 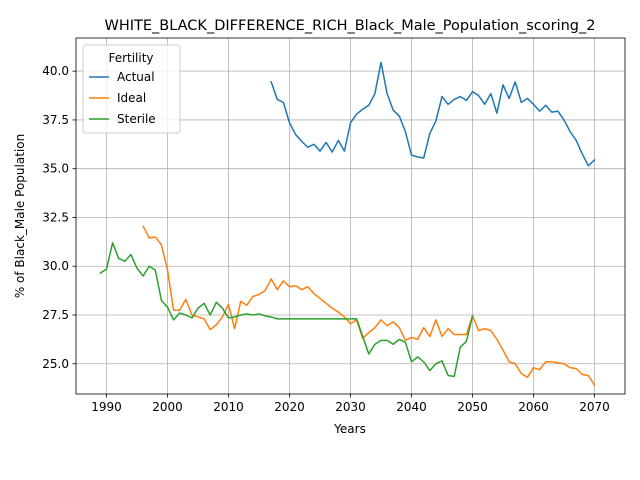 What do you see at coordinates (55, 120) in the screenshot?
I see `y-tick-label: 37.5` at bounding box center [55, 120].